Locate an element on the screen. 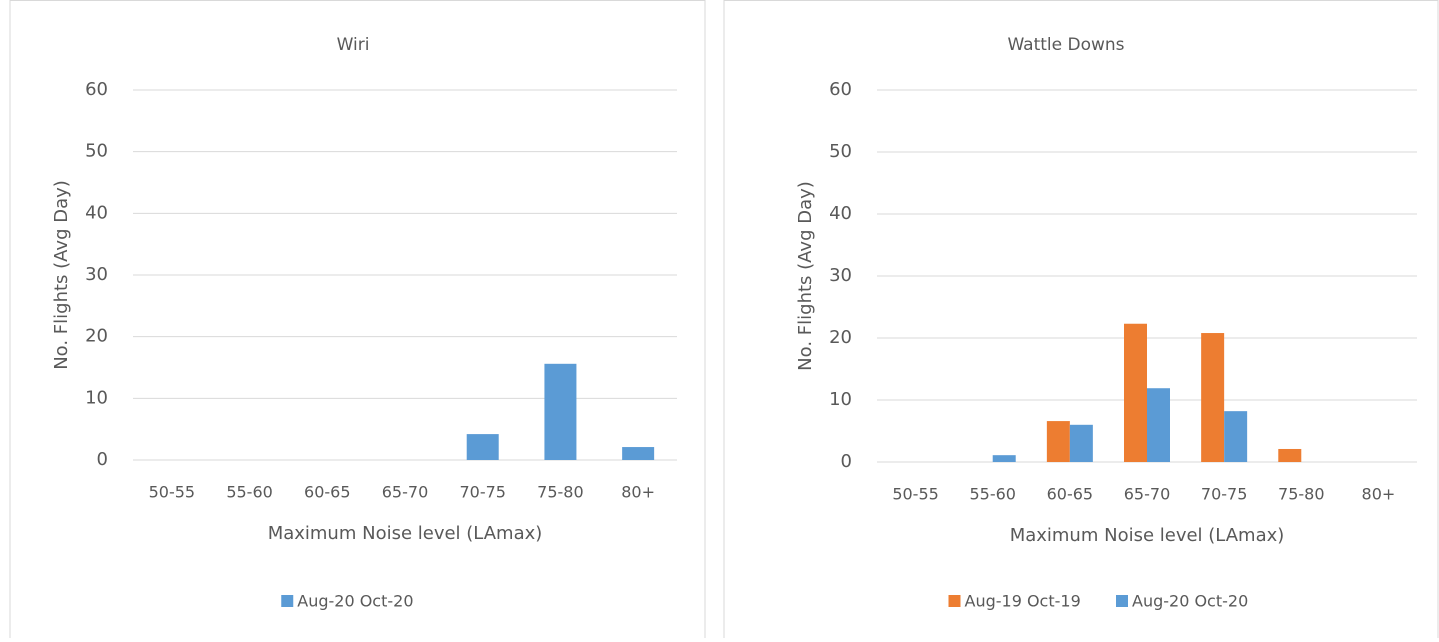 This screenshot has width=1439, height=642. chart-title: Wiri is located at coordinates (353, 45).